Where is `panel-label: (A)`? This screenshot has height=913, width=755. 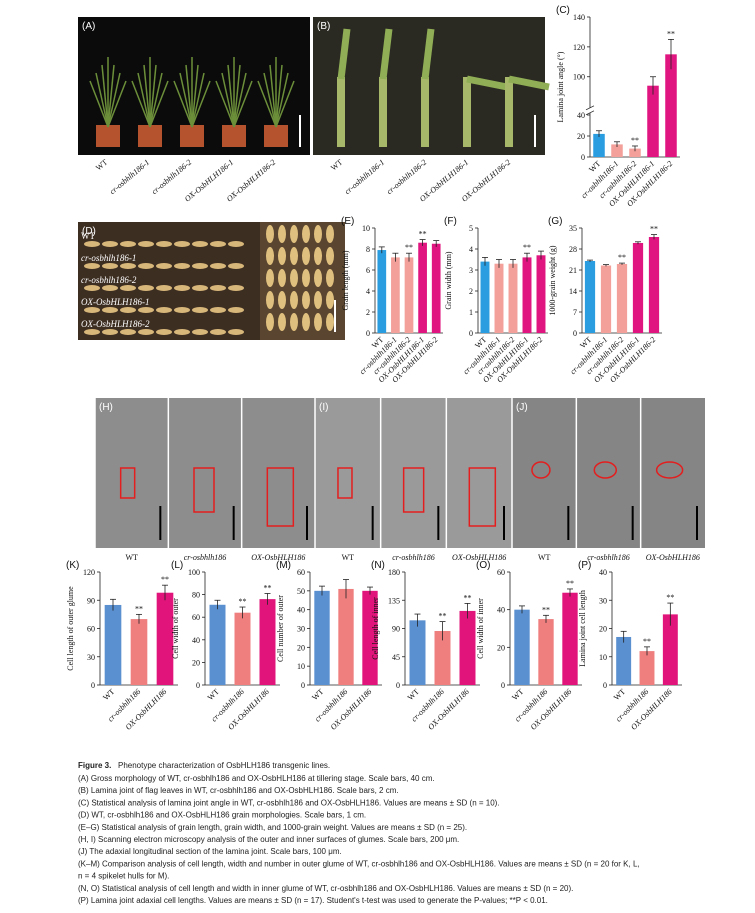 panel-label: (A) is located at coordinates (88, 26).